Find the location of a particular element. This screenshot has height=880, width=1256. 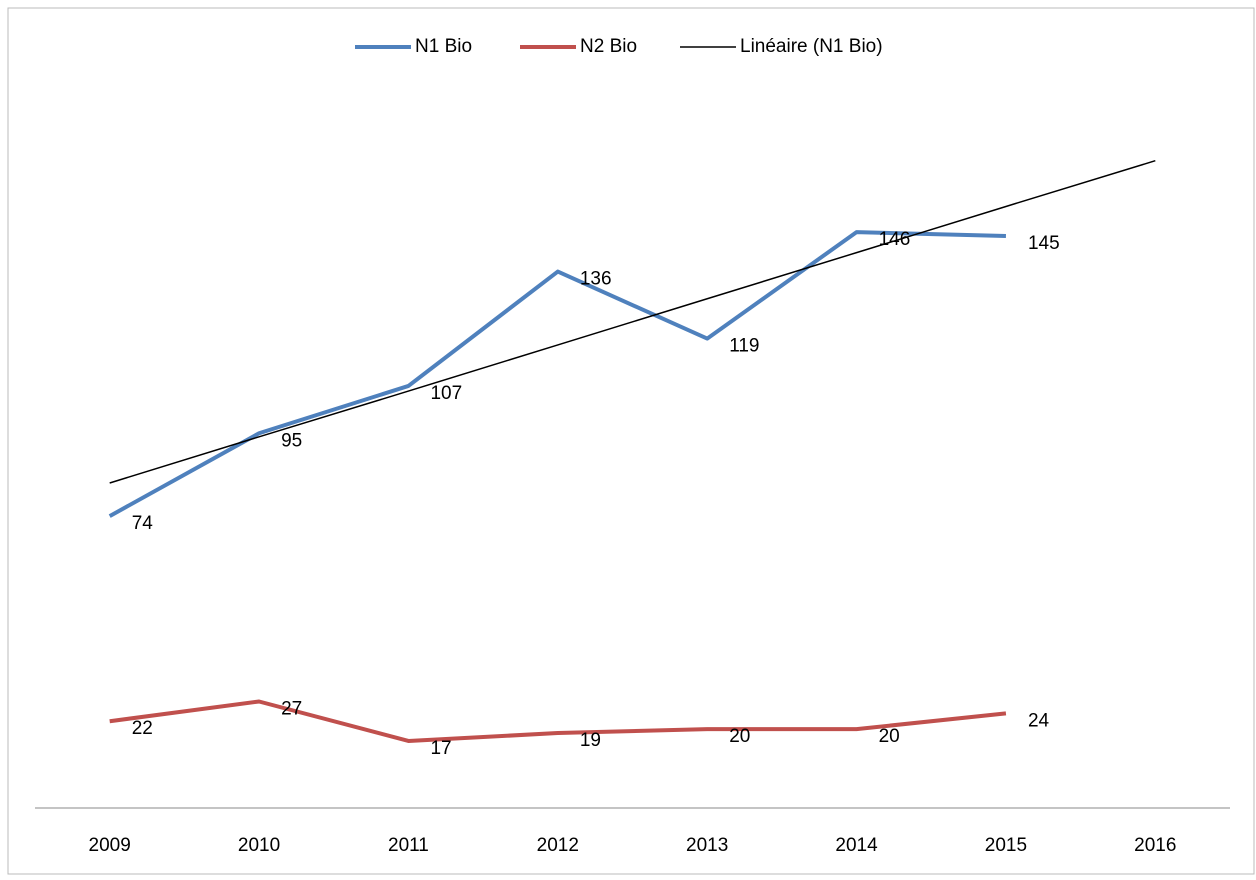

data-label: 136 is located at coordinates (596, 279).